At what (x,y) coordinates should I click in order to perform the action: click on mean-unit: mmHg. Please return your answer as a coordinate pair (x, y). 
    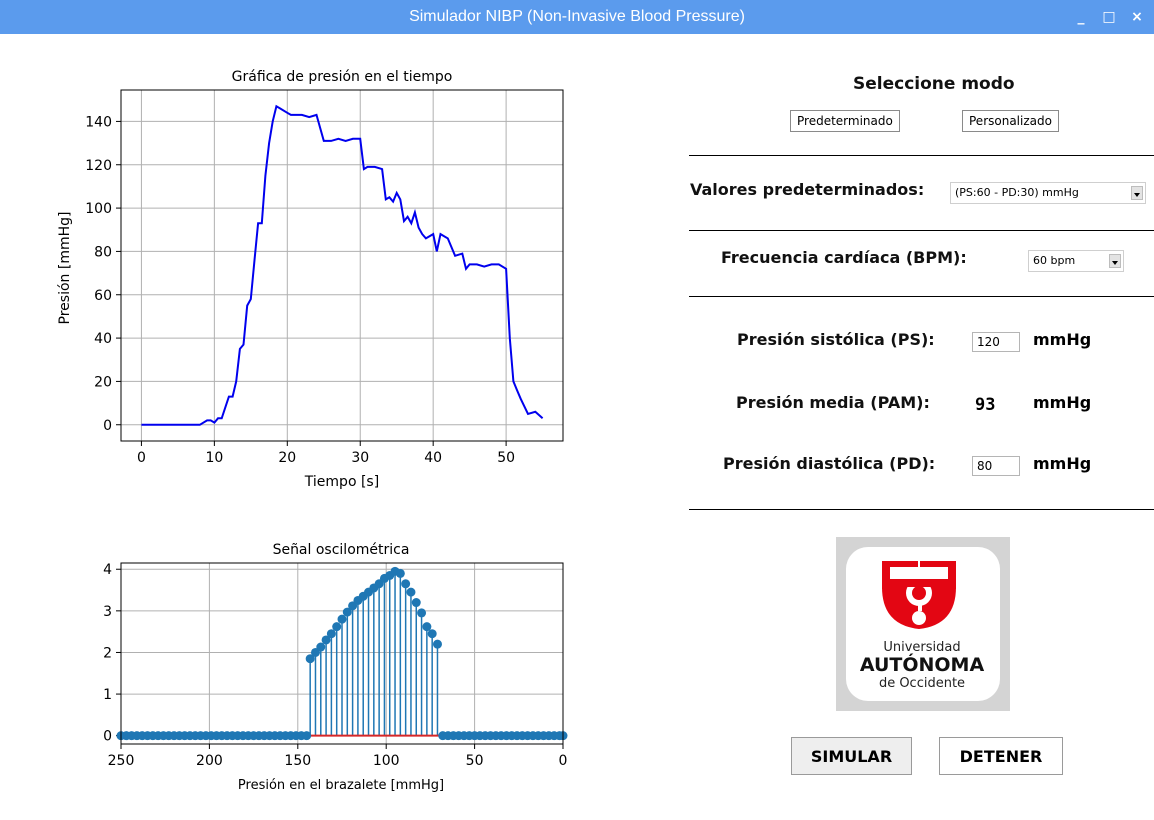
    Looking at the image, I should click on (1062, 402).